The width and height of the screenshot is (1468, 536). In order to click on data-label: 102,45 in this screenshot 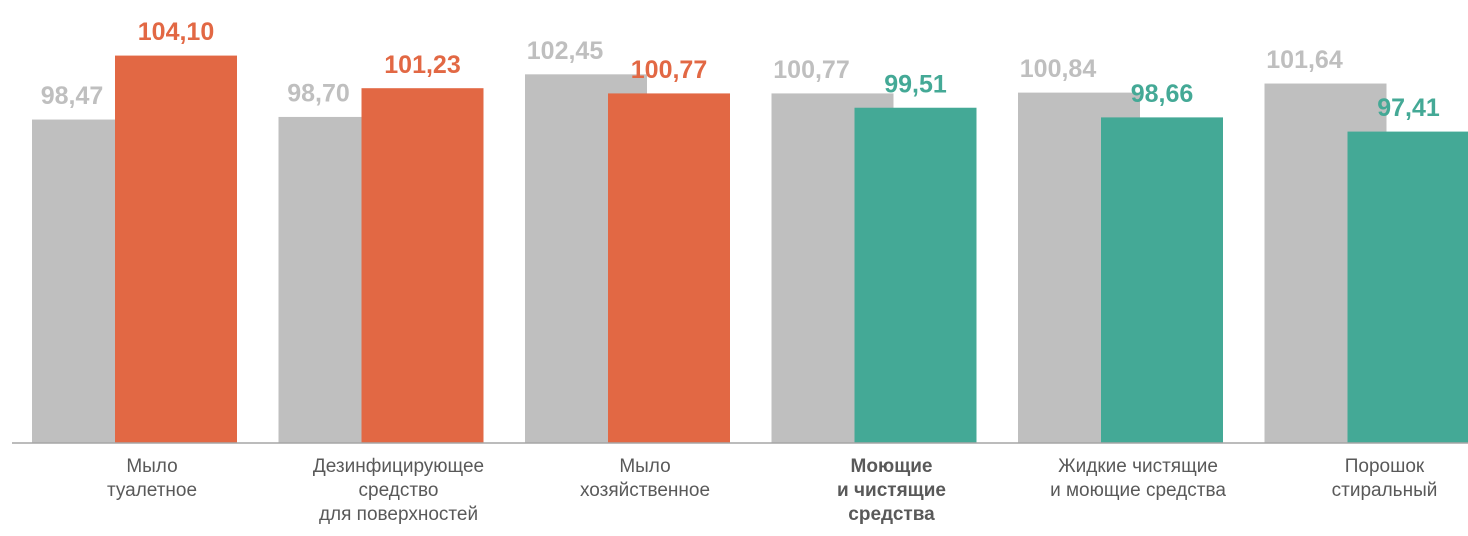, I will do `click(565, 51)`.